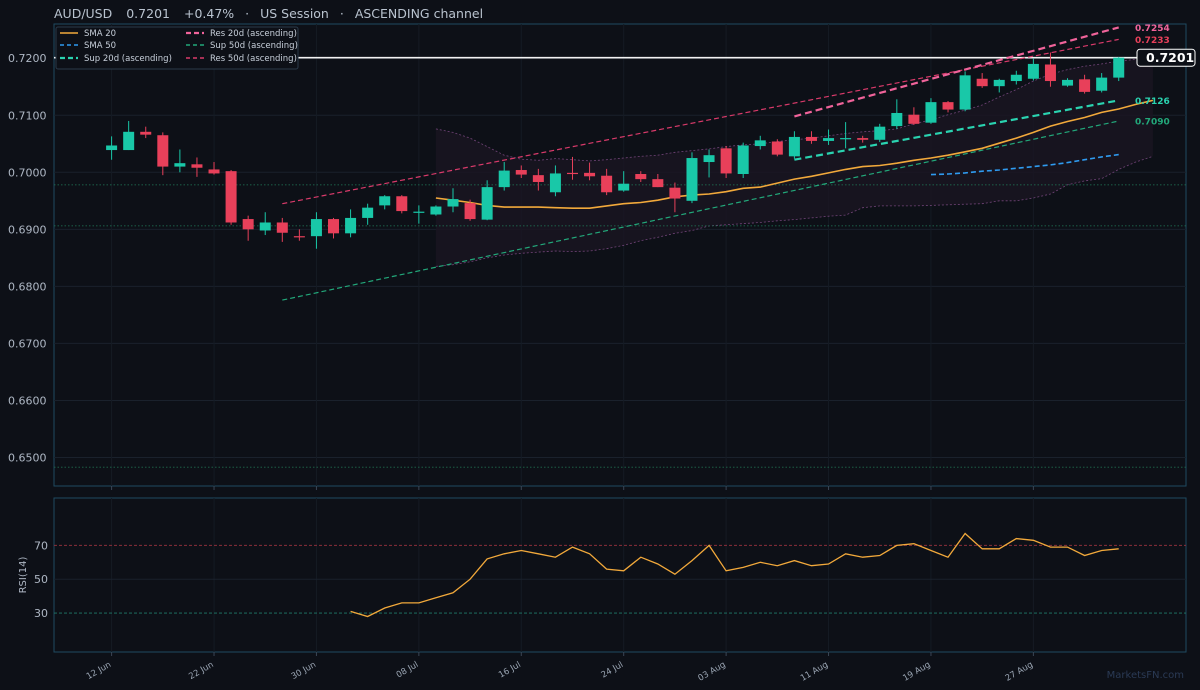 The image size is (1200, 690). I want to click on rsi-panel: 30 50 70 RSI(14), so click(602, 576).